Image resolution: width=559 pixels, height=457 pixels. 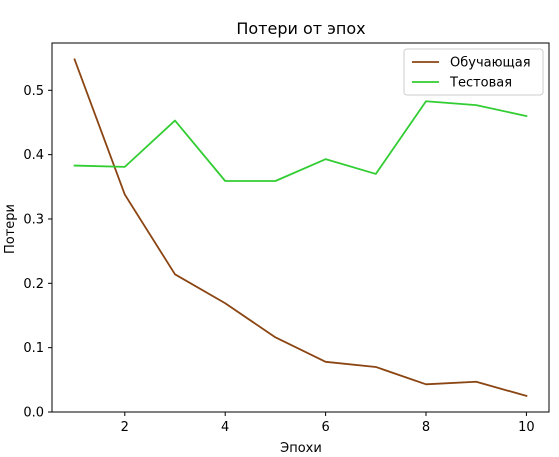 What do you see at coordinates (490, 63) in the screenshot?
I see `legend-label-1: Обучающая` at bounding box center [490, 63].